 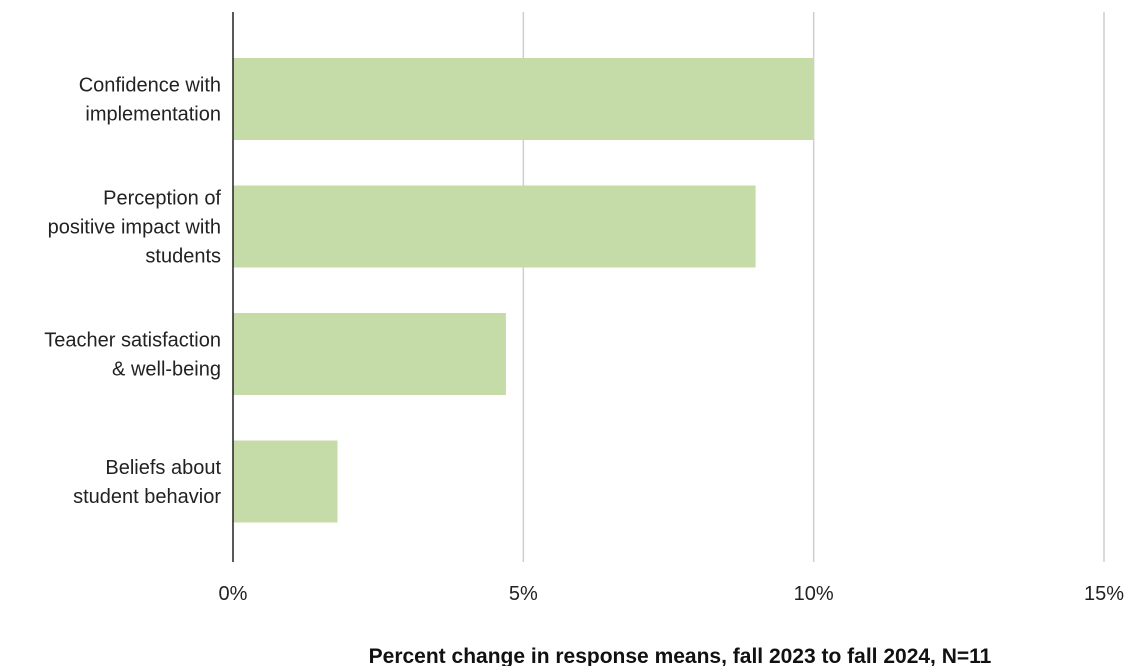 What do you see at coordinates (163, 468) in the screenshot?
I see `category-label-line: Beliefs about` at bounding box center [163, 468].